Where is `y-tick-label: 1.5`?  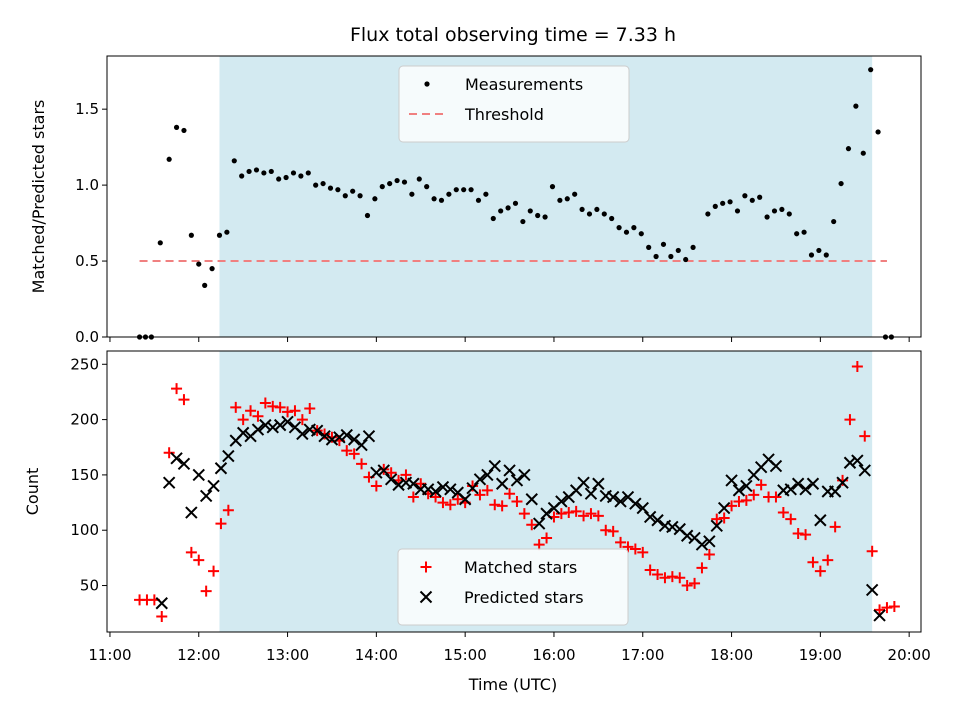 y-tick-label: 1.5 is located at coordinates (87, 109).